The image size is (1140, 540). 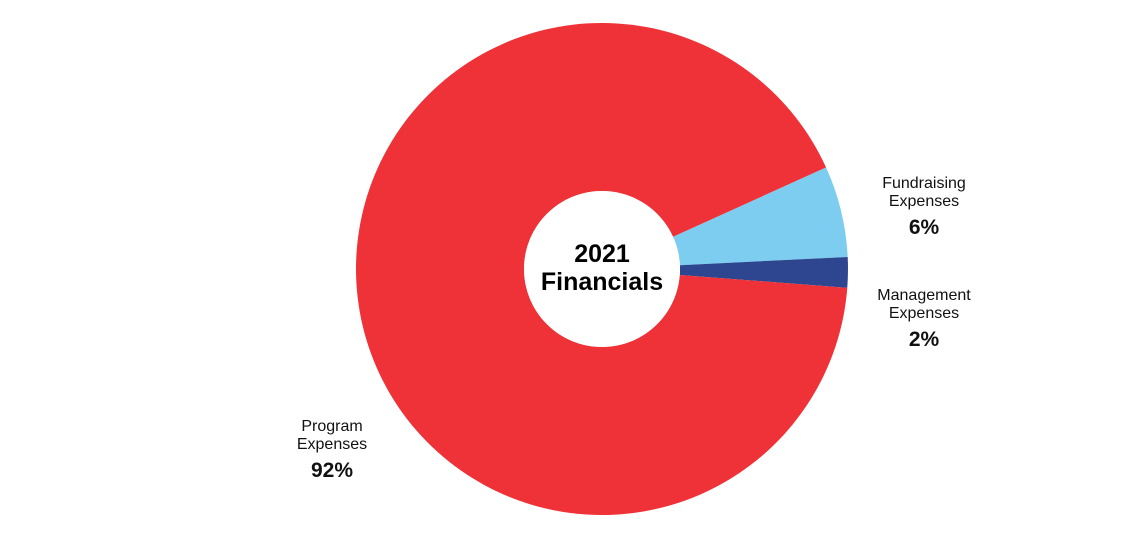 I want to click on fundraising-name-line2: Expenses, so click(x=924, y=201).